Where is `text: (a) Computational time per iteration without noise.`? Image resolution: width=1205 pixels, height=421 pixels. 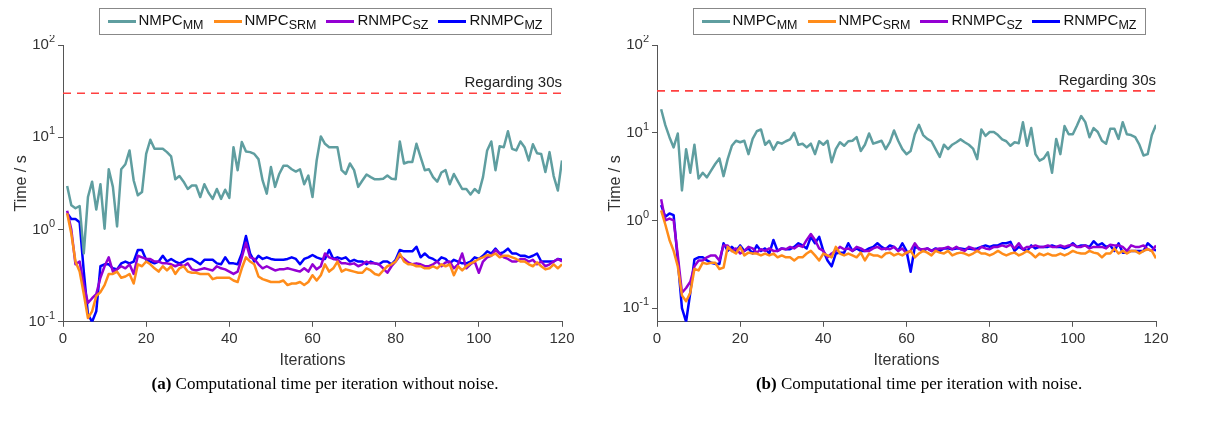 text: (a) Computational time per iteration without noise. is located at coordinates (325, 383).